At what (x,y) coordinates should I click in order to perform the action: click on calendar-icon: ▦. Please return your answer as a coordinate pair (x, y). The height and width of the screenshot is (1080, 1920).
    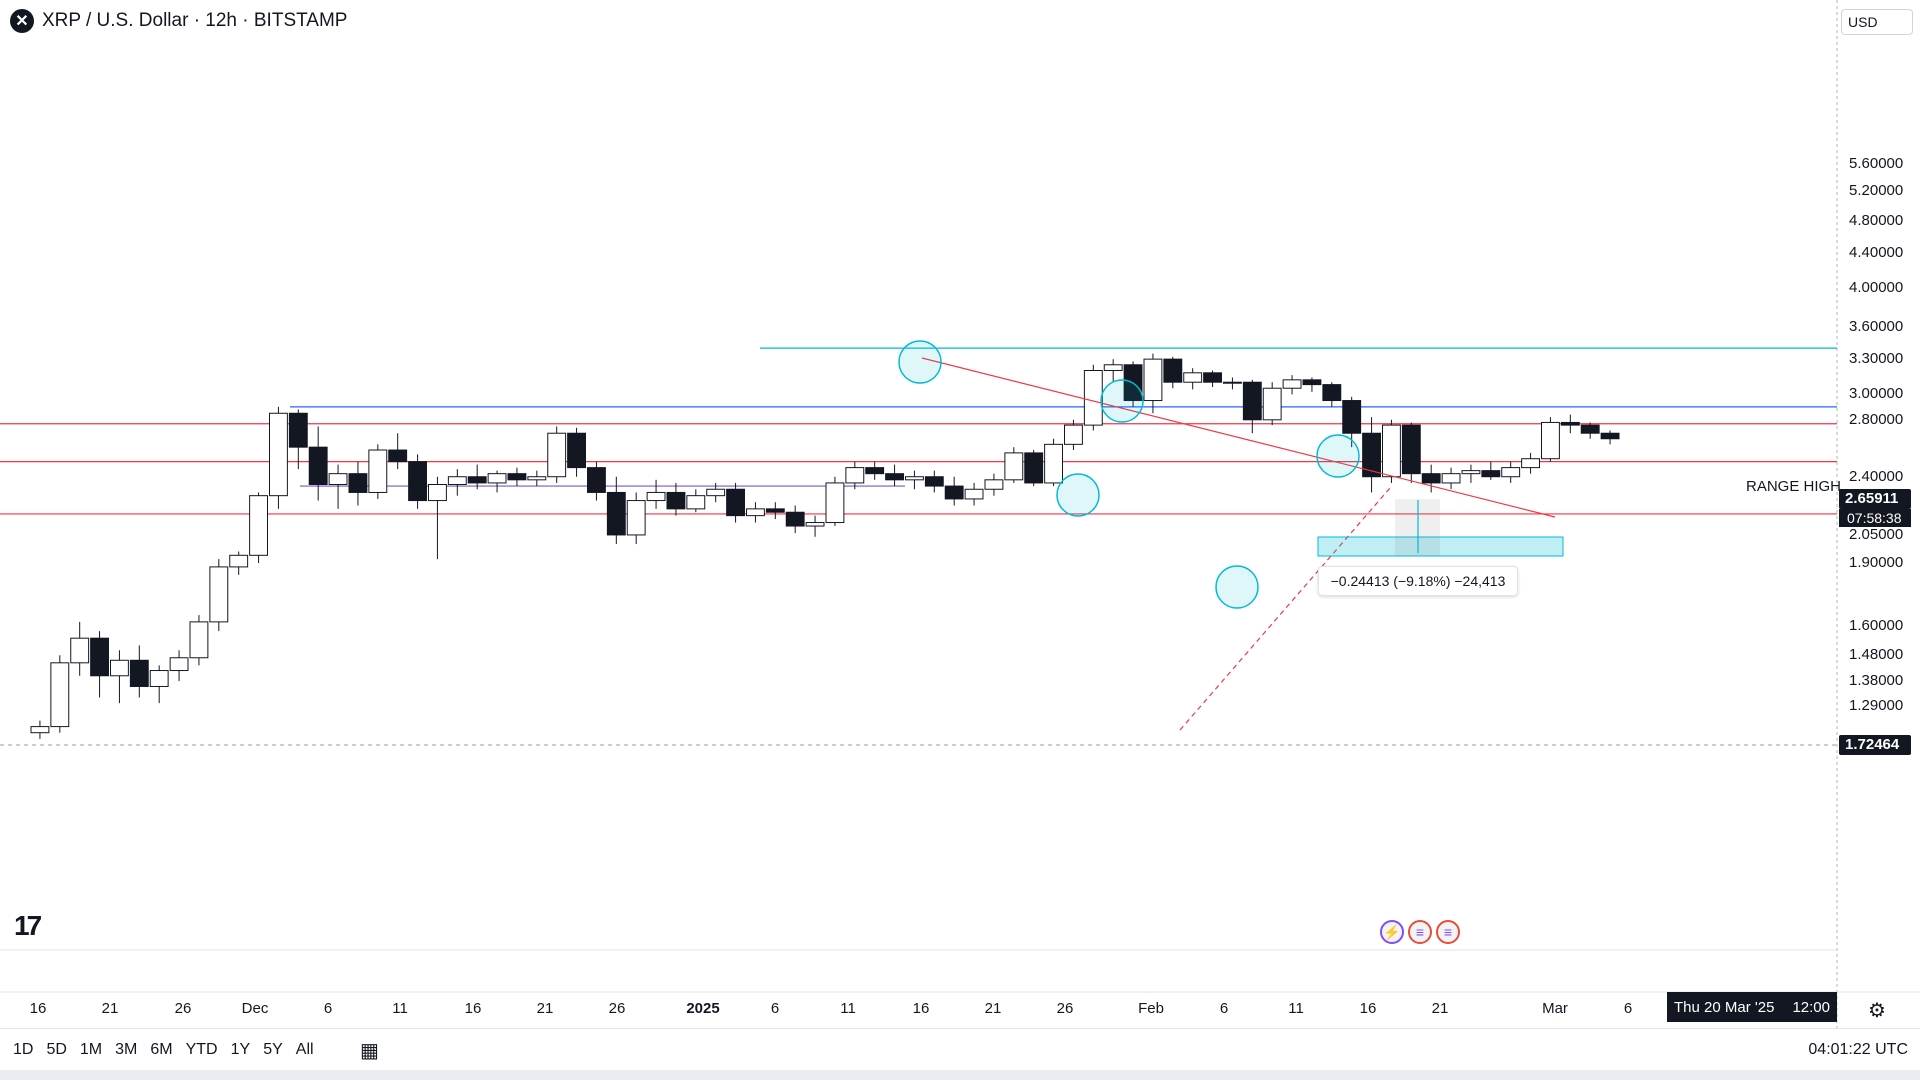
    Looking at the image, I should click on (369, 1051).